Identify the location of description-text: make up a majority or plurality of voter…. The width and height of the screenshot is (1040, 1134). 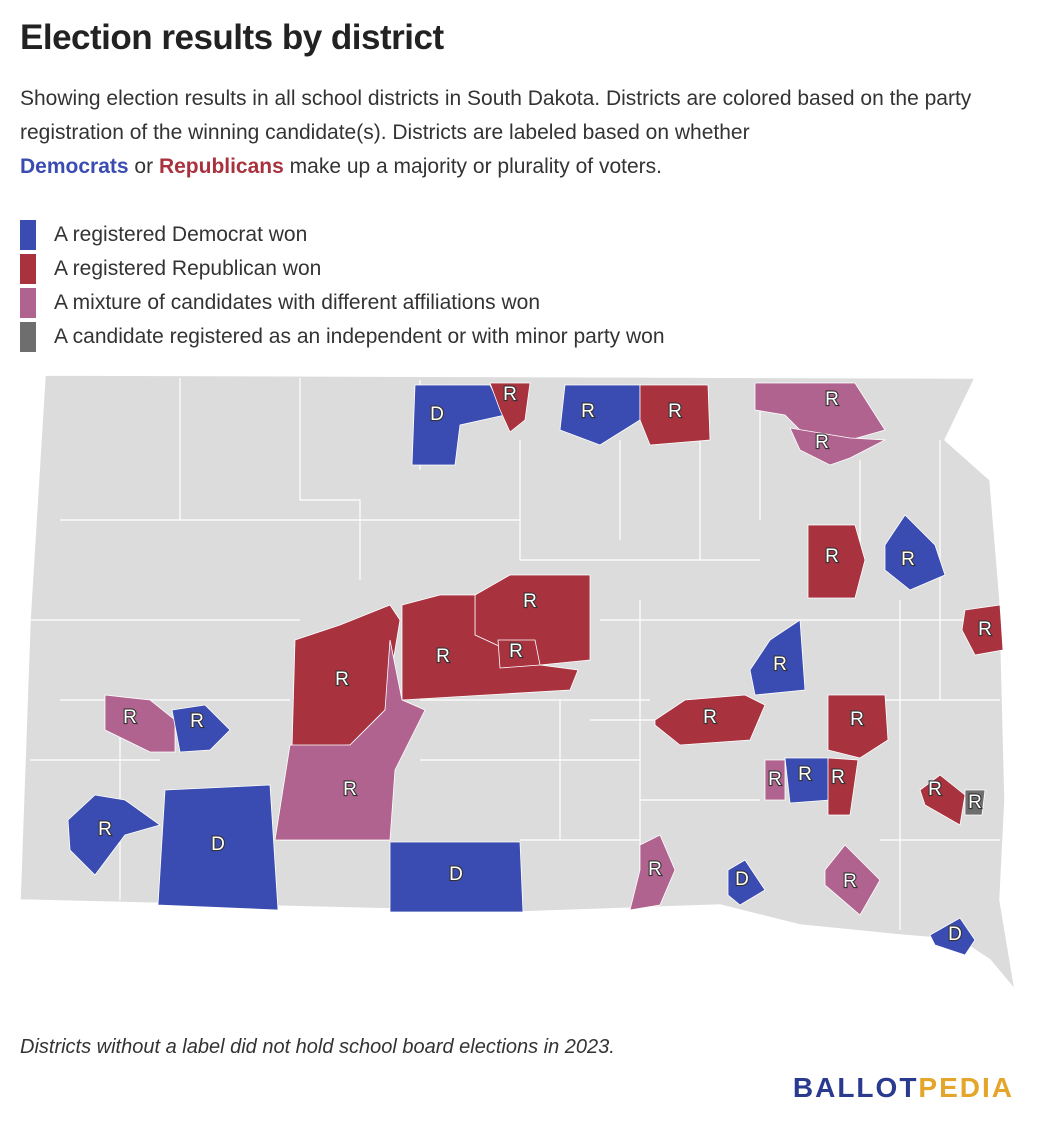
(475, 166).